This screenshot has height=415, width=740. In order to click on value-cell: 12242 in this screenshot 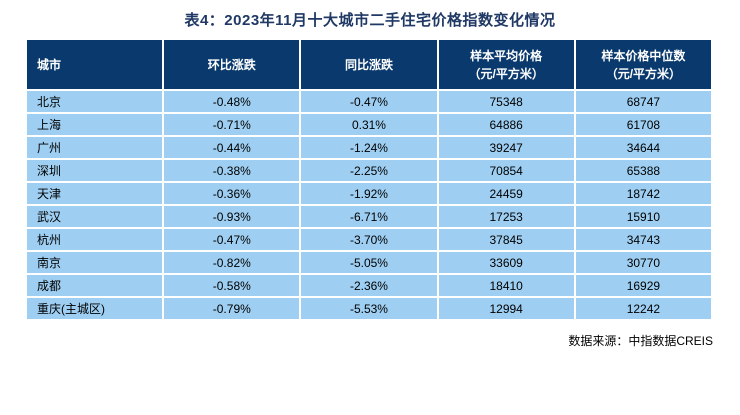, I will do `click(643, 308)`.